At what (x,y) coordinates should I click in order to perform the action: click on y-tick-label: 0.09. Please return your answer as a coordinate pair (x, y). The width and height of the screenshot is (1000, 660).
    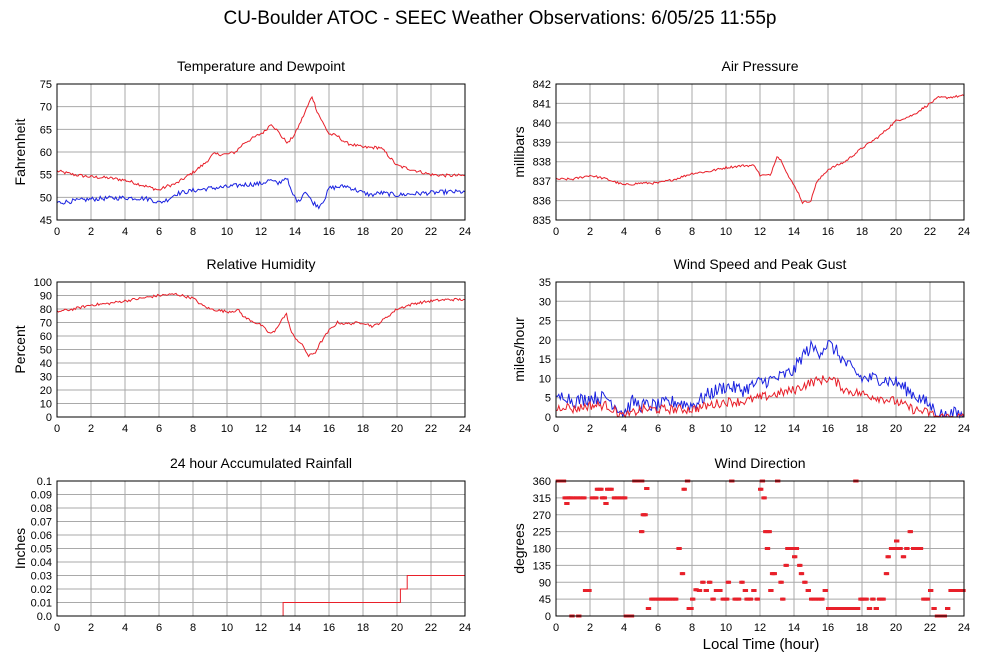
    Looking at the image, I should click on (41, 496).